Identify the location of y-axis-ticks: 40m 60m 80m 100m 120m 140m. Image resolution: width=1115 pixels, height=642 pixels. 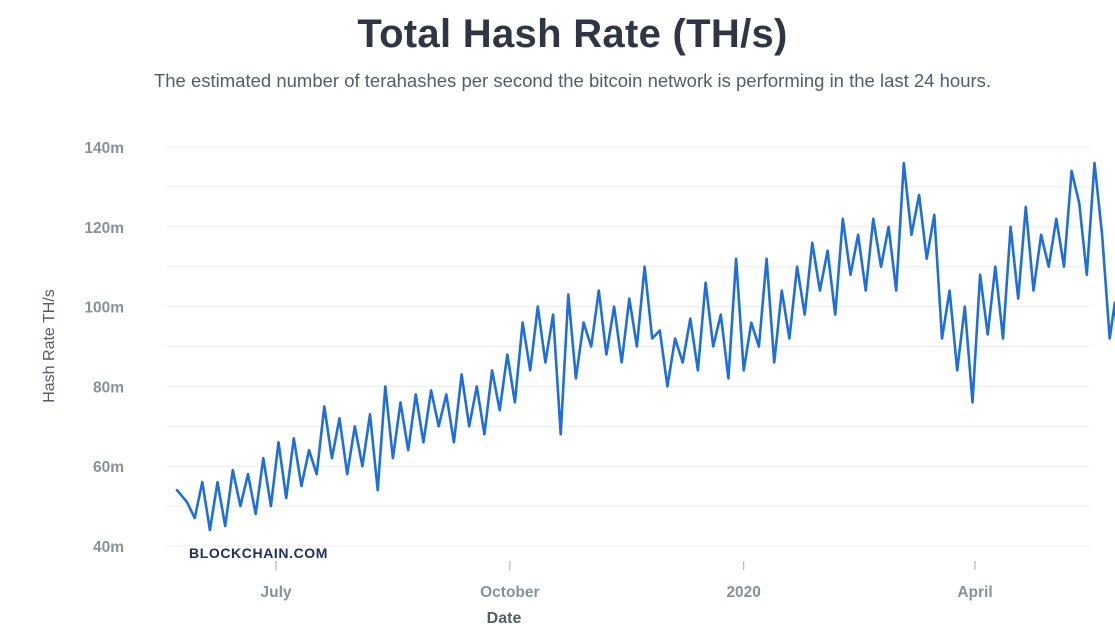
(104, 348).